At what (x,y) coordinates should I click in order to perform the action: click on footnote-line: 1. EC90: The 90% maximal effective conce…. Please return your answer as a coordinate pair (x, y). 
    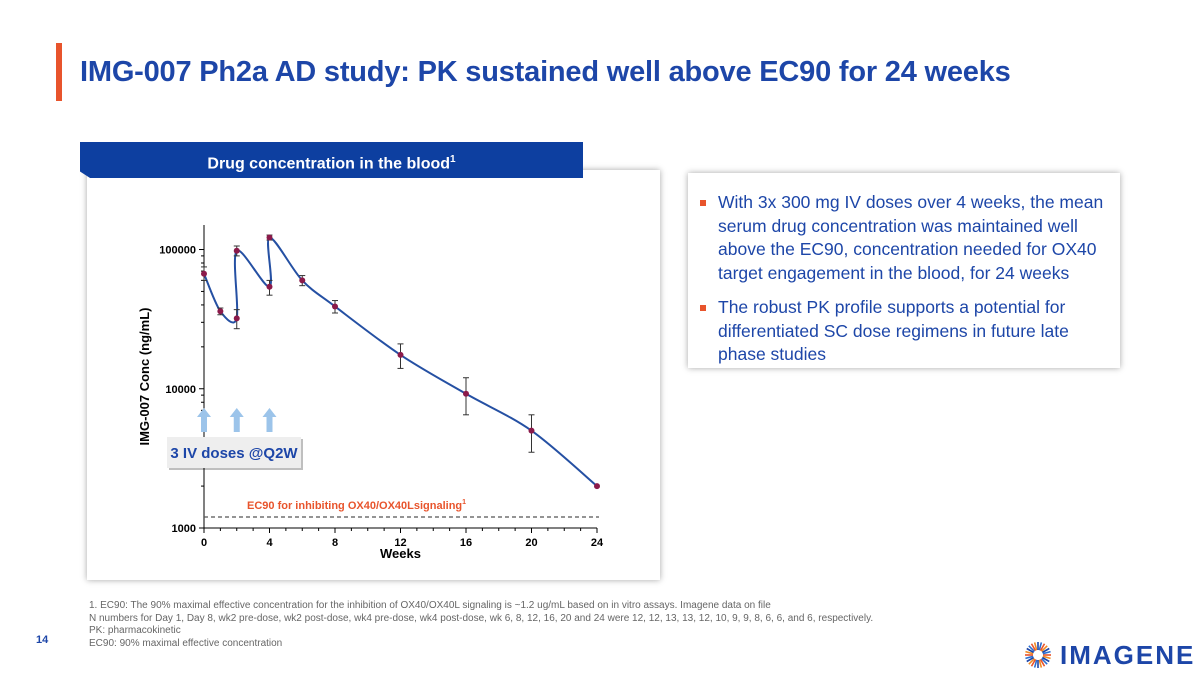
    Looking at the image, I should click on (430, 605).